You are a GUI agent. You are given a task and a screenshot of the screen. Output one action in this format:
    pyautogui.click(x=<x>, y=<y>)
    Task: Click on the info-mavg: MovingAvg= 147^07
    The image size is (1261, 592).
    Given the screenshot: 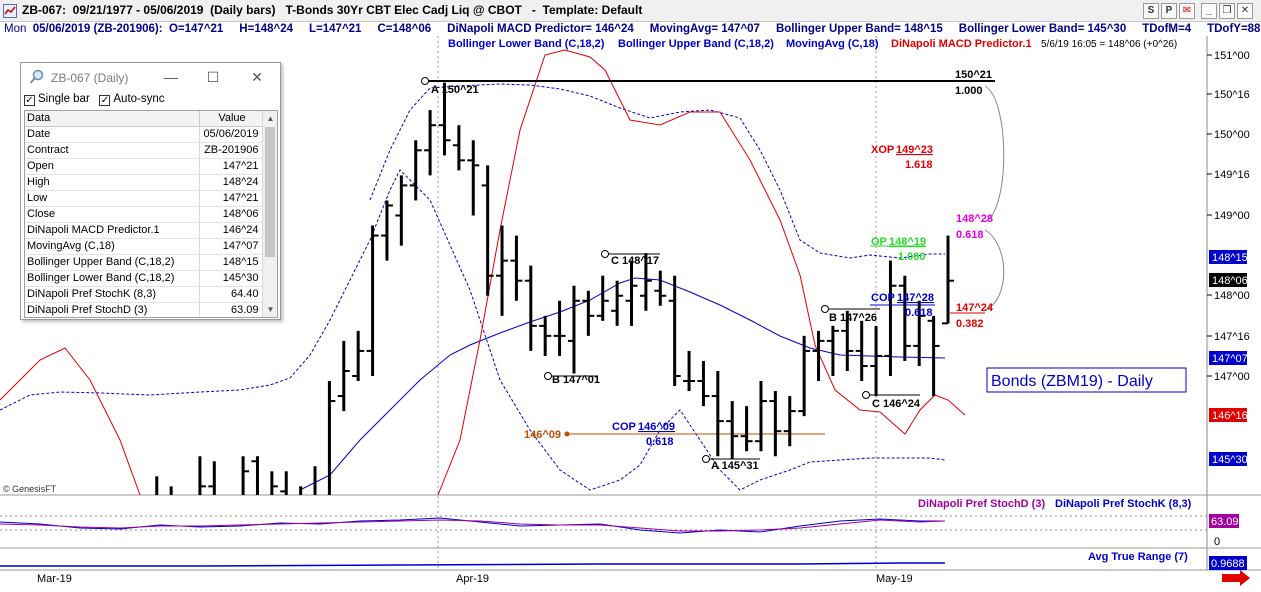 What is the action you would take?
    pyautogui.click(x=704, y=29)
    